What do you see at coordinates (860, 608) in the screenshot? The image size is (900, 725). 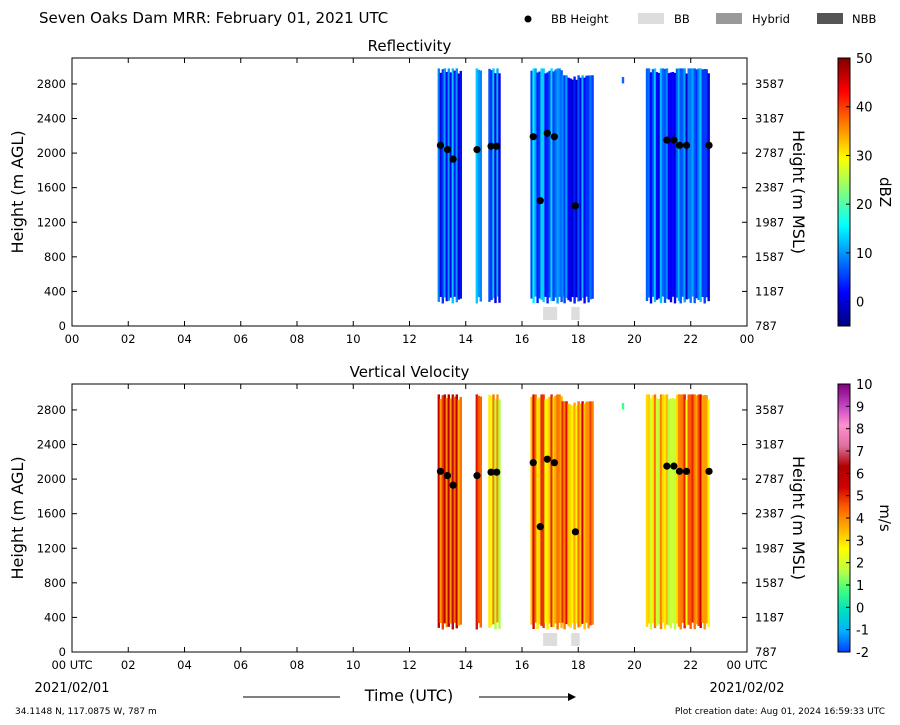 I see `colorbar-tick-label: 0` at bounding box center [860, 608].